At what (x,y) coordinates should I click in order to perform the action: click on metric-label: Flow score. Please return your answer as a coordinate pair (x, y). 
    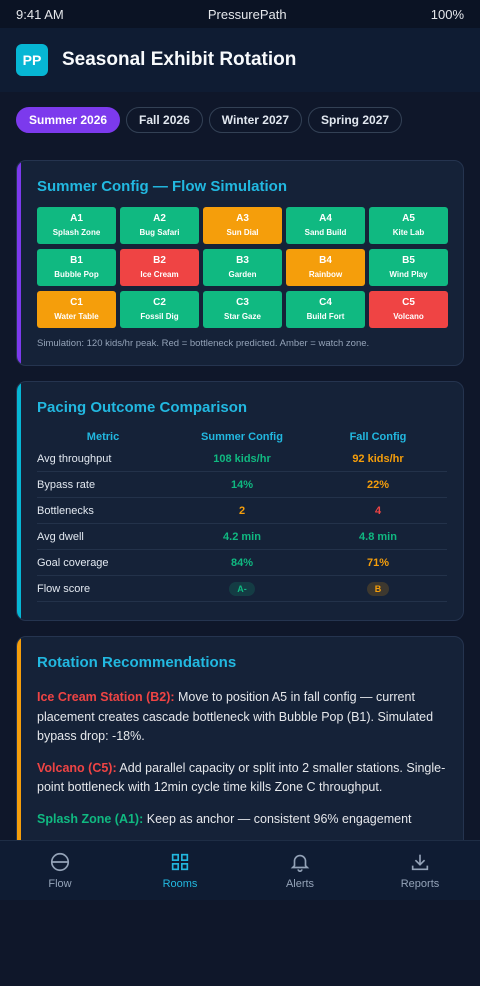
    Looking at the image, I should click on (64, 588).